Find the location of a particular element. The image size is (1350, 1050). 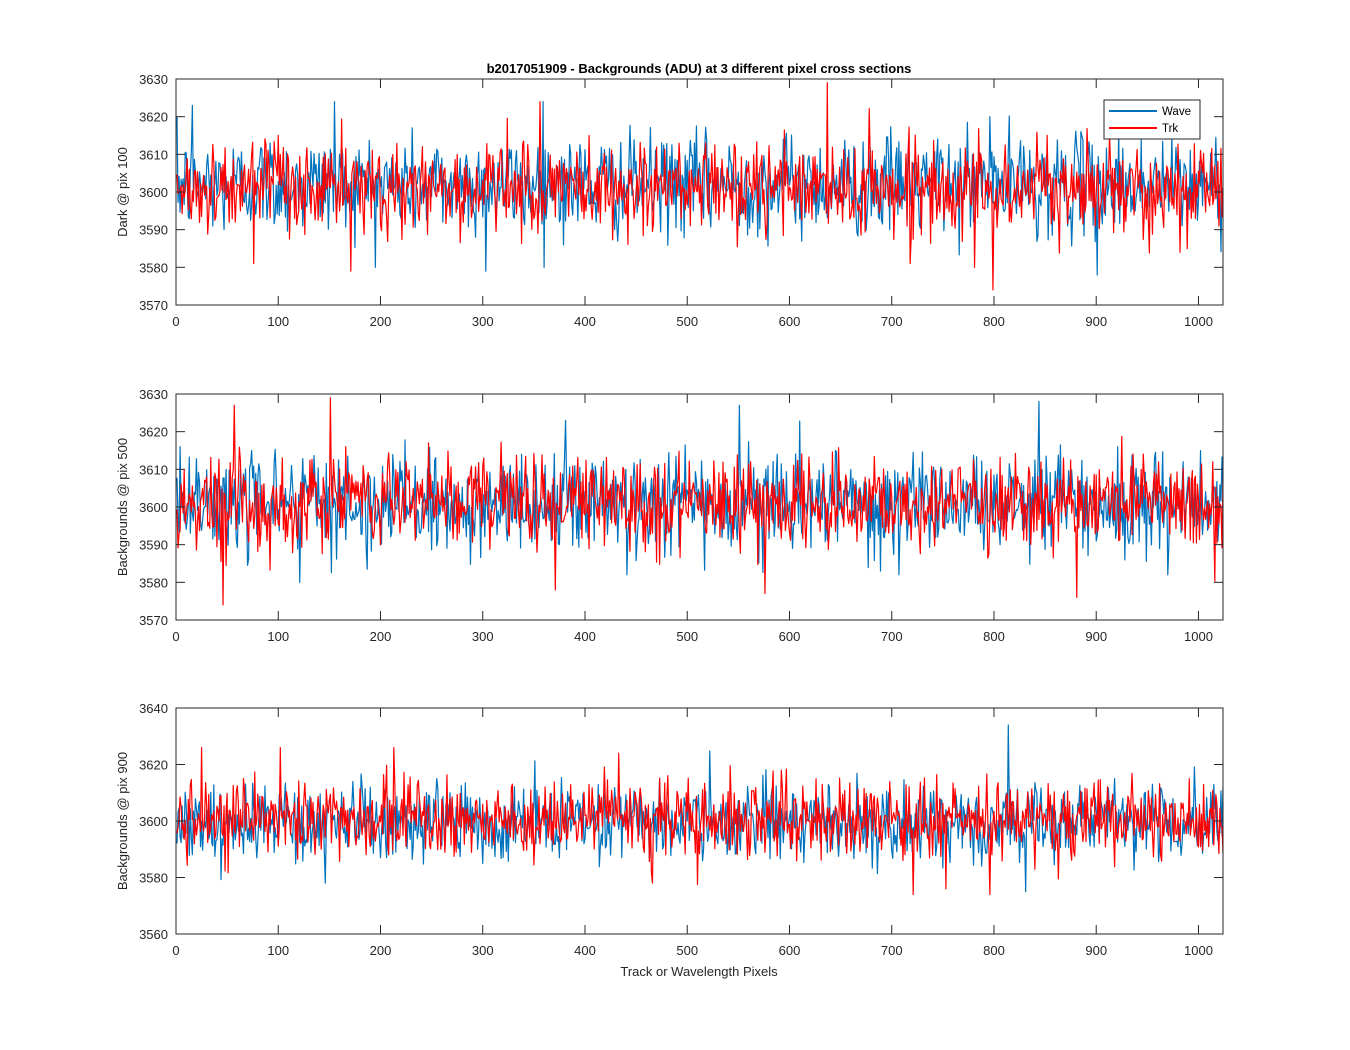

legend-trk-label: Trk is located at coordinates (1170, 129).